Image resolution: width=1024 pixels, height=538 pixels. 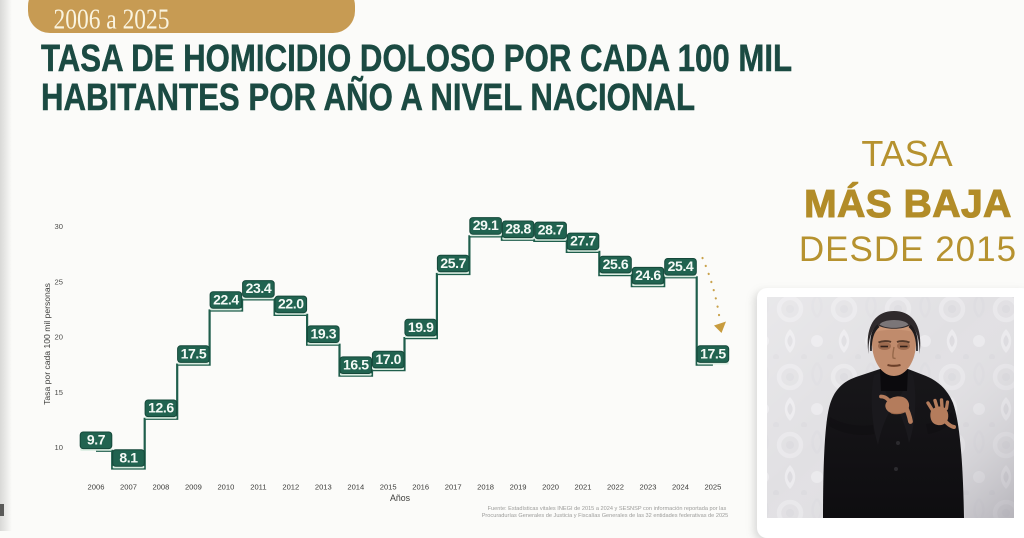 What do you see at coordinates (258, 487) in the screenshot?
I see `svg-text: 2011` at bounding box center [258, 487].